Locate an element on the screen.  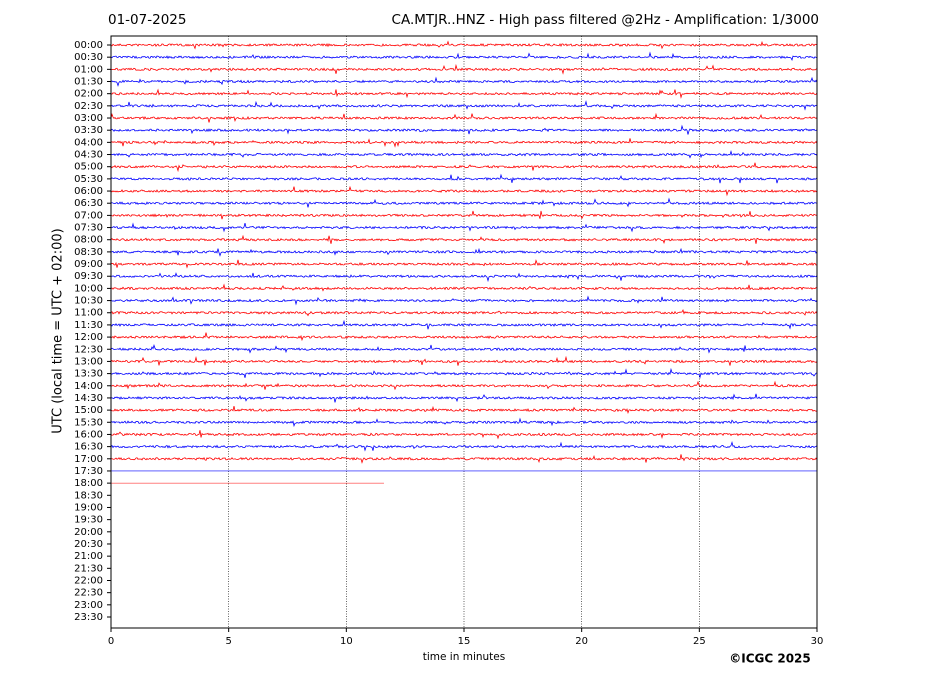
y-tick-label: 13:30 is located at coordinates (88, 374).